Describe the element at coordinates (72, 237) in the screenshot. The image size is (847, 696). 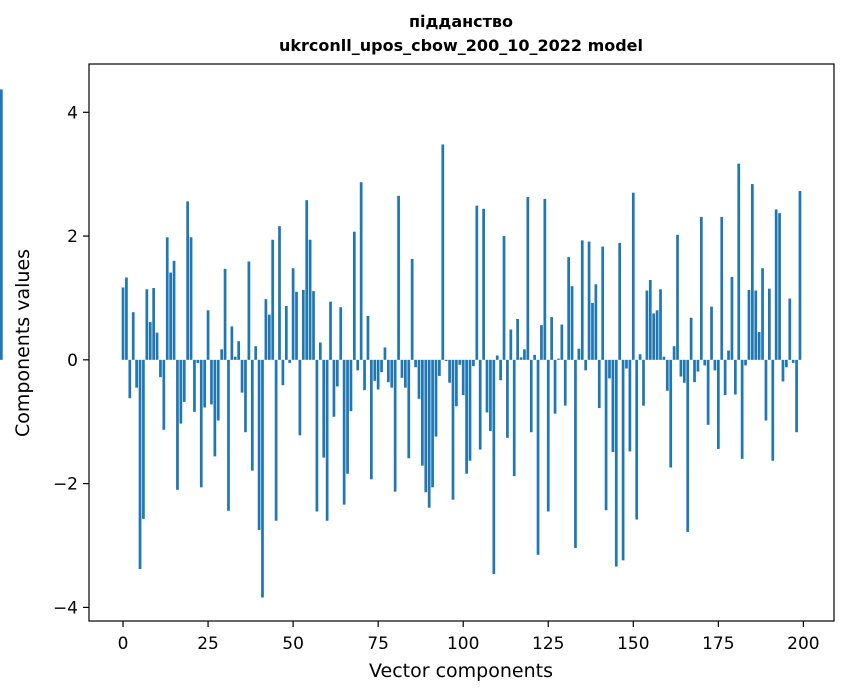
I see `y-tick-label-2: 2` at that location.